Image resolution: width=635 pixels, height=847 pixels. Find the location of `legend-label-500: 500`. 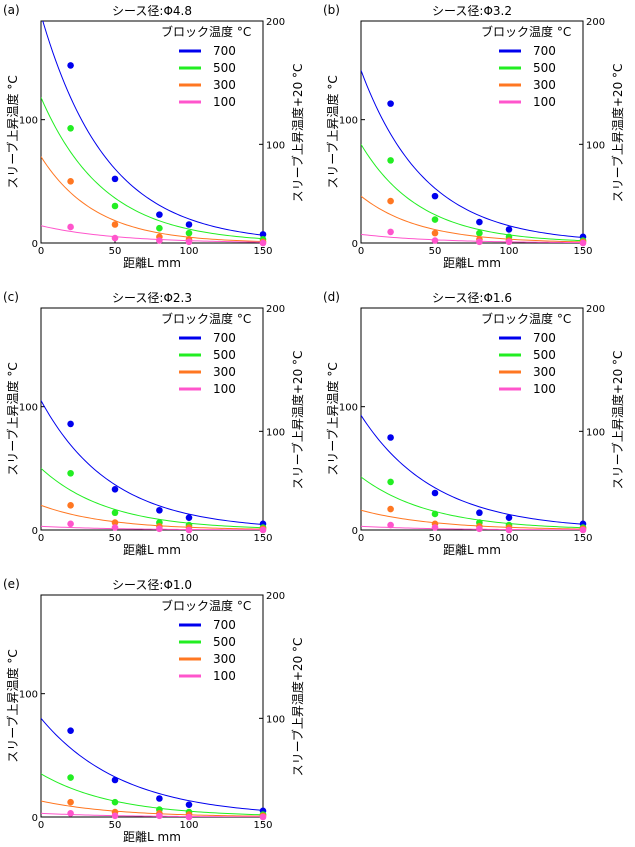

legend-label-500: 500 is located at coordinates (544, 355).